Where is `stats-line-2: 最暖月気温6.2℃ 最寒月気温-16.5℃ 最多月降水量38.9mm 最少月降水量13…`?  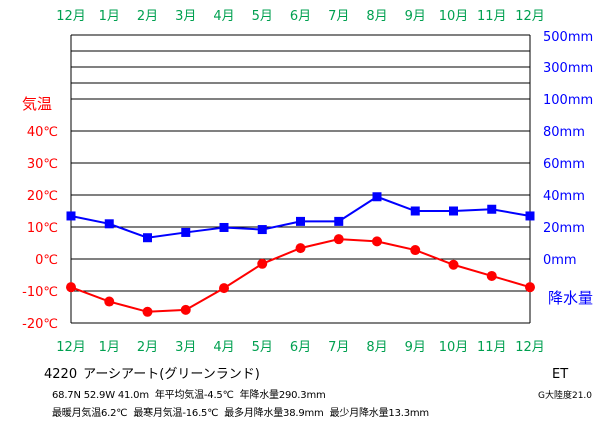 stats-line-2: 最暖月気温6.2℃ 最寒月気温-16.5℃ 最多月降水量38.9mm 最少月降水量13… is located at coordinates (243, 411).